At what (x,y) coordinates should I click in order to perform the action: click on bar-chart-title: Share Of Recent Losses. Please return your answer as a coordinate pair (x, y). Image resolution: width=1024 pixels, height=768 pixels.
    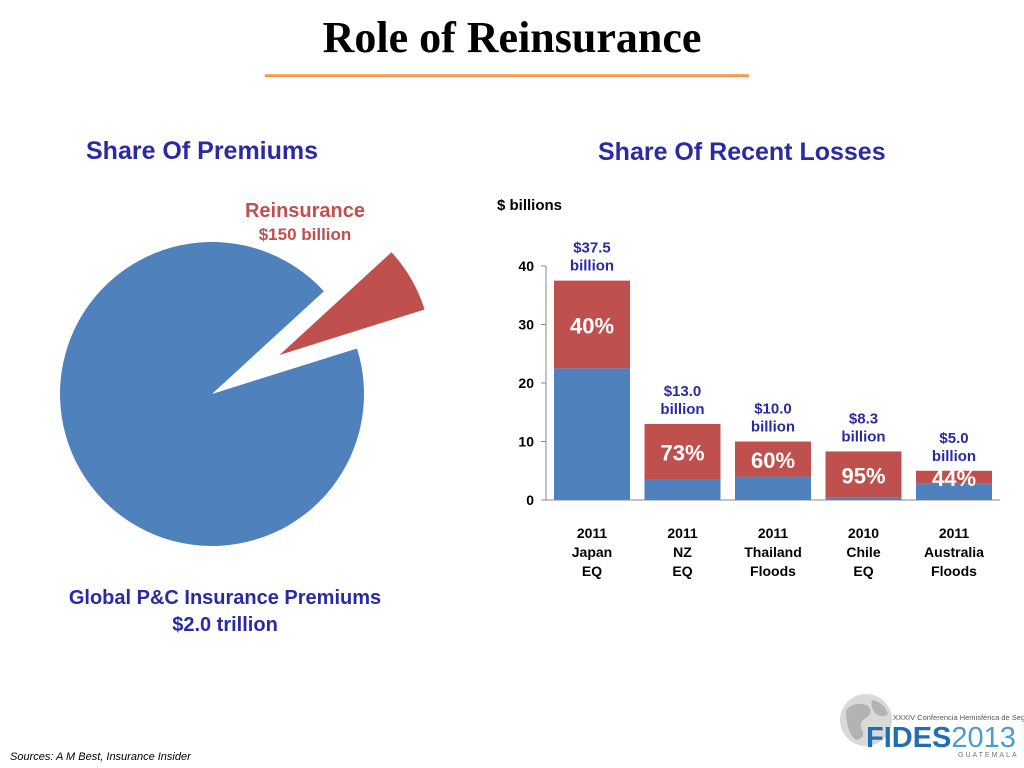
    Looking at the image, I should click on (742, 152).